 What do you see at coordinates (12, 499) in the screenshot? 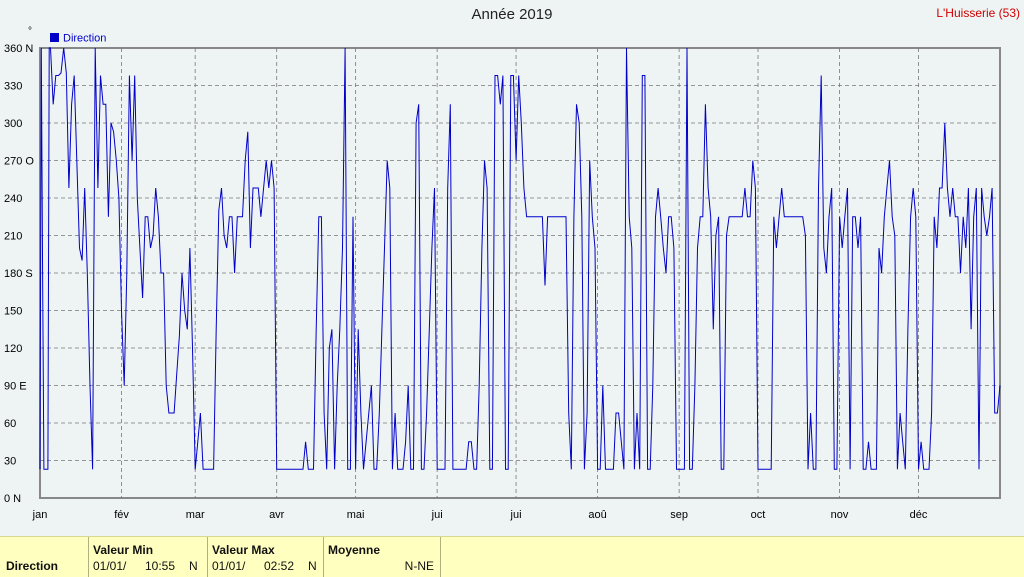
I see `y-tick-label: 0 N` at bounding box center [12, 499].